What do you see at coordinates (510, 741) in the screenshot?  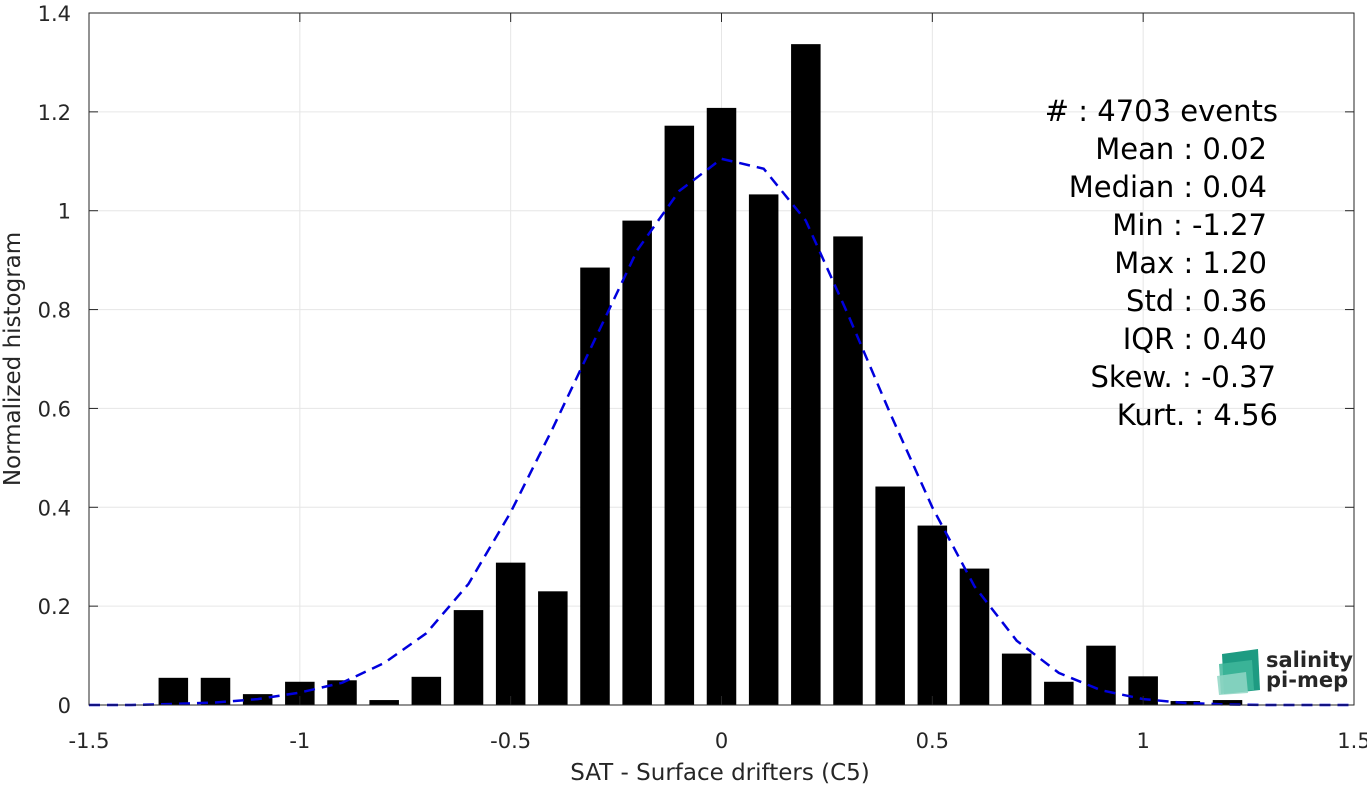 I see `x-tick-label: -0.5` at bounding box center [510, 741].